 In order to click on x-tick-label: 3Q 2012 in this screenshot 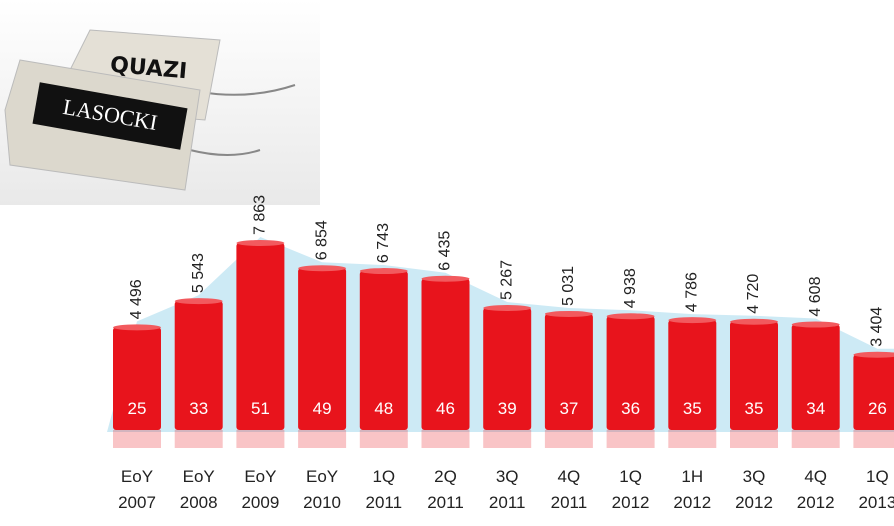, I will do `click(754, 489)`.